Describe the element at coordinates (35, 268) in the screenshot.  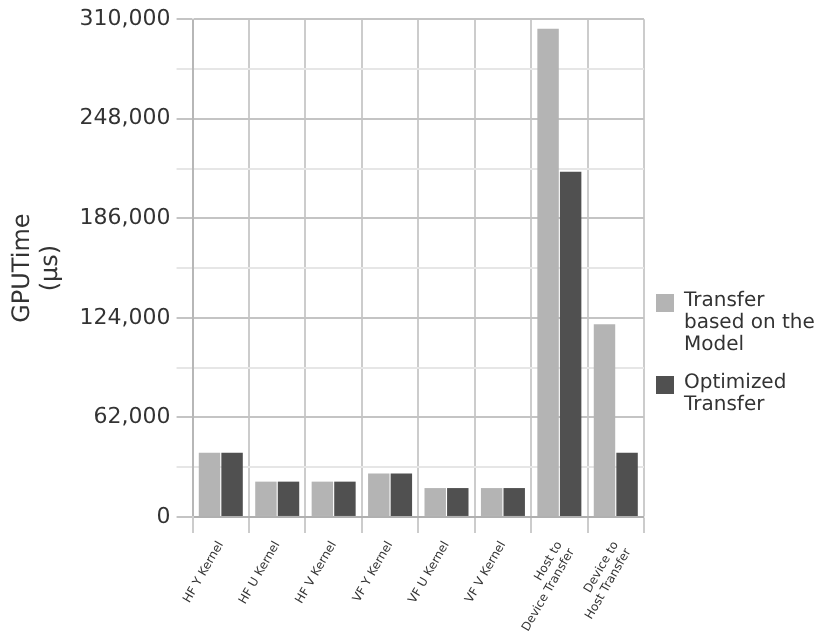
I see `y-axis-title: GPUTime (µs)` at that location.